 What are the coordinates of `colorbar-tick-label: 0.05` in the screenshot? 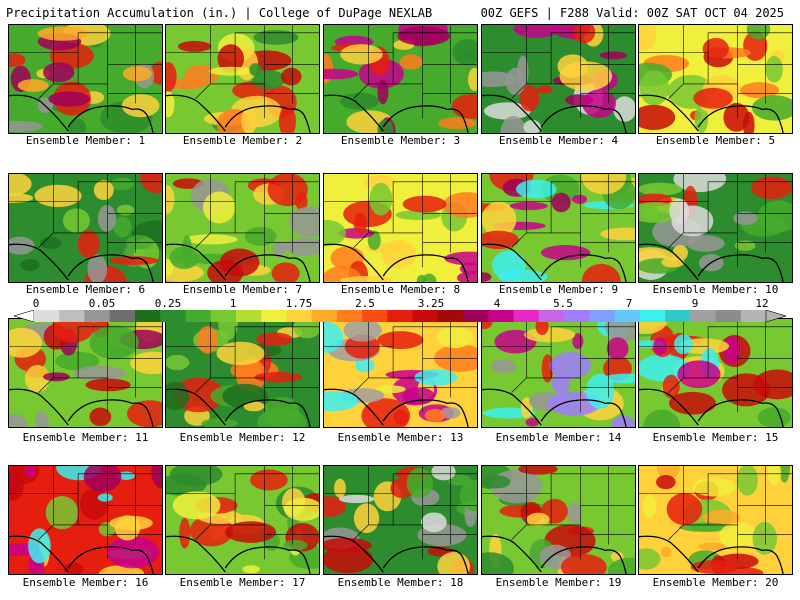 It's located at (102, 303).